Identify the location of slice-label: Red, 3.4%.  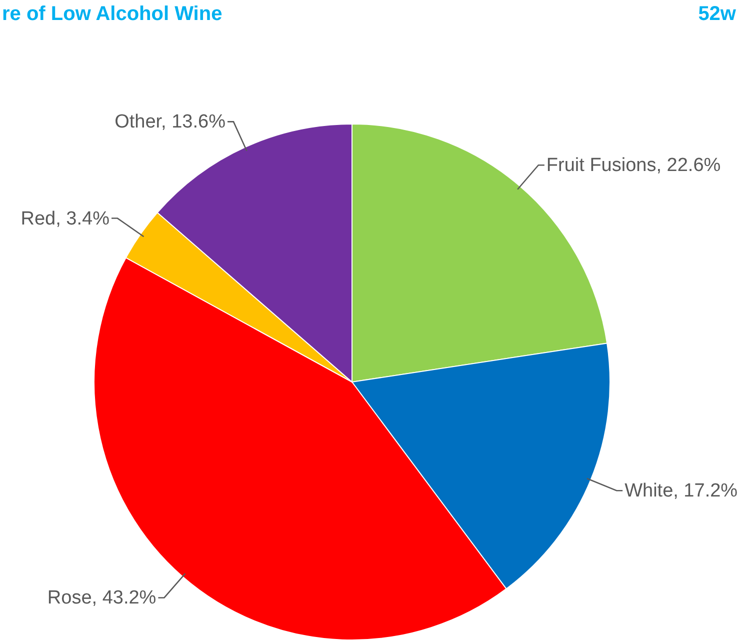
(65, 219).